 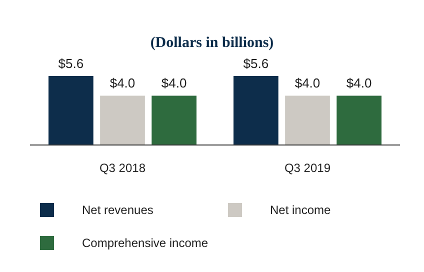 I want to click on legend-label: Comprehensive income, so click(x=145, y=243).